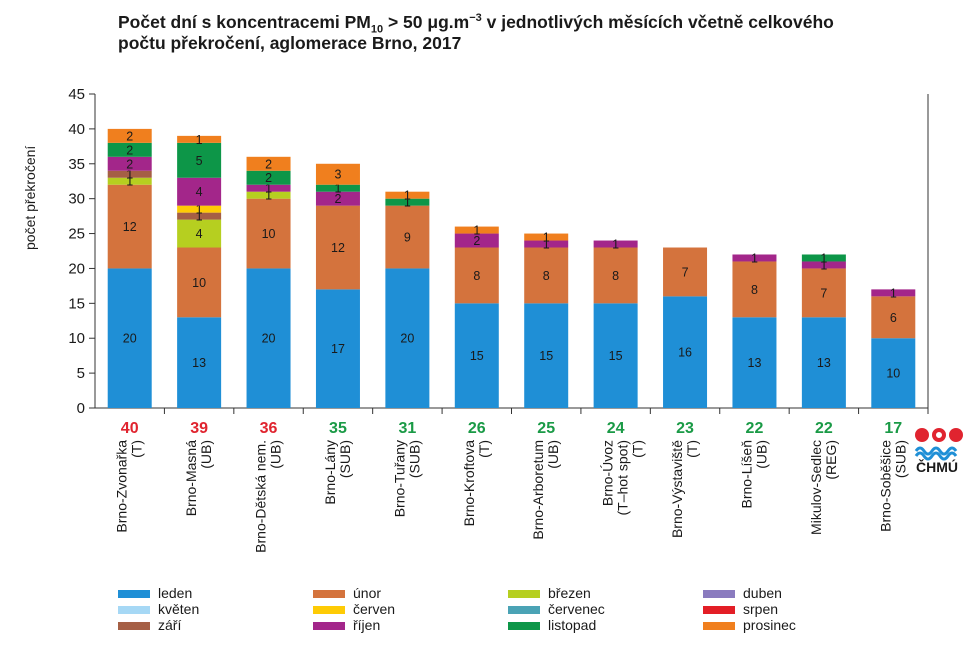 This screenshot has width=975, height=650. Describe the element at coordinates (269, 234) in the screenshot. I see `data-label: 10` at that location.